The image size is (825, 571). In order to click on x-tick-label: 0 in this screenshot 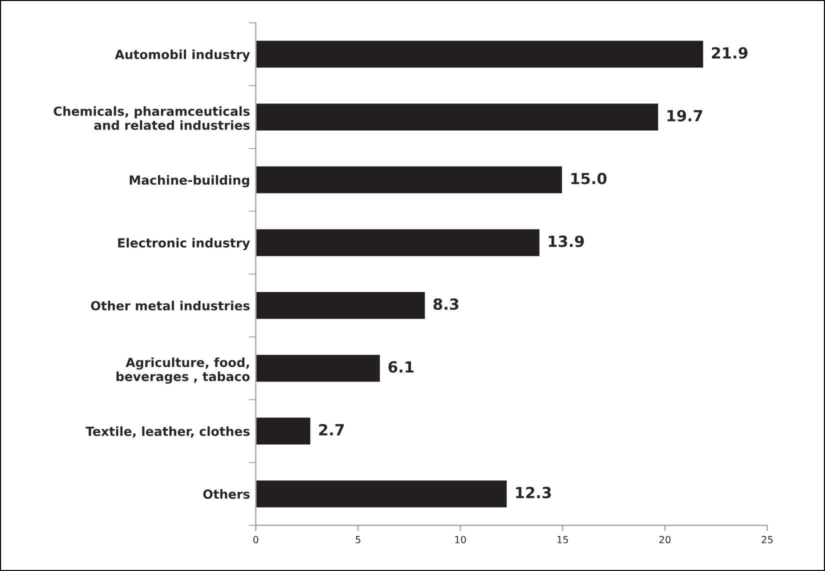, I will do `click(255, 540)`.